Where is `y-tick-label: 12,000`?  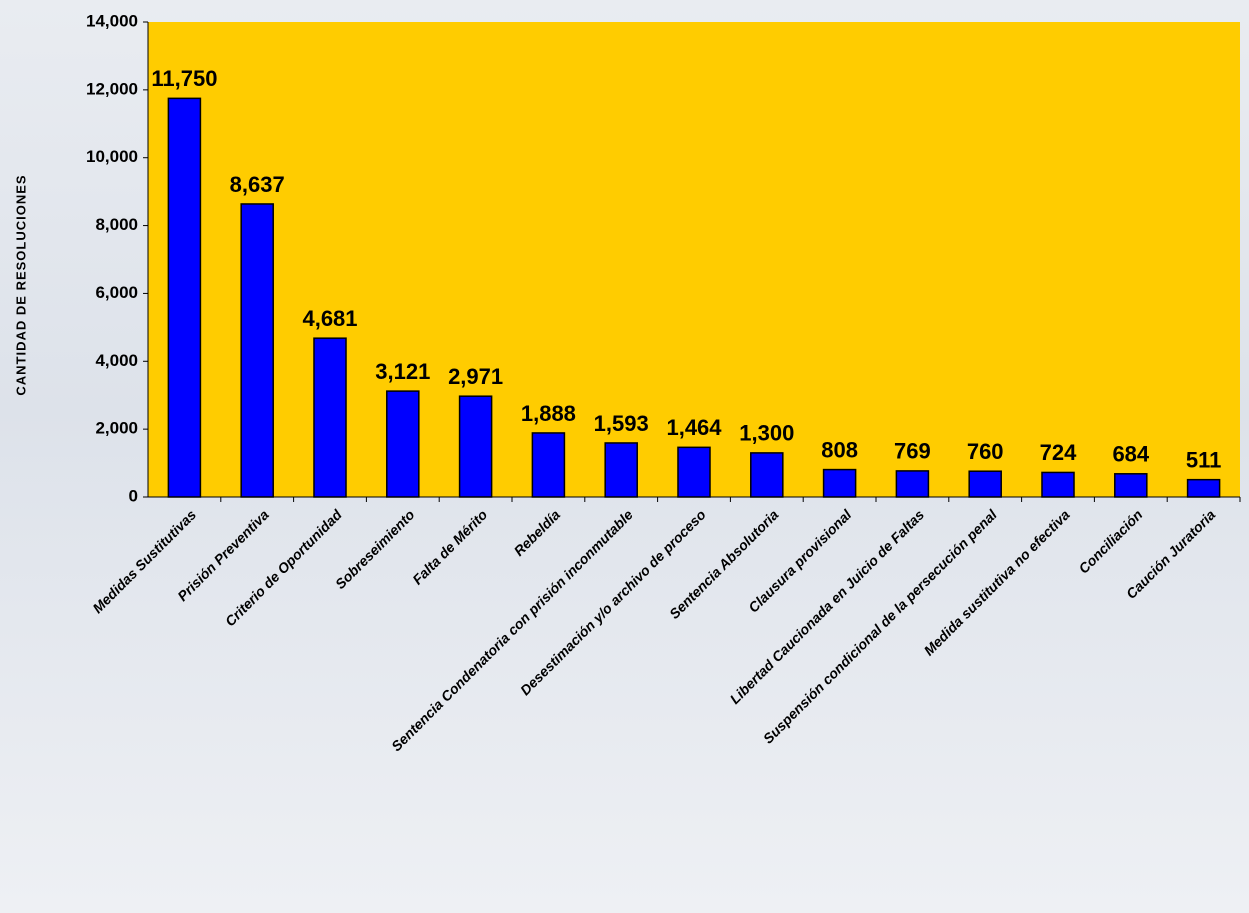
y-tick-label: 12,000 is located at coordinates (112, 88).